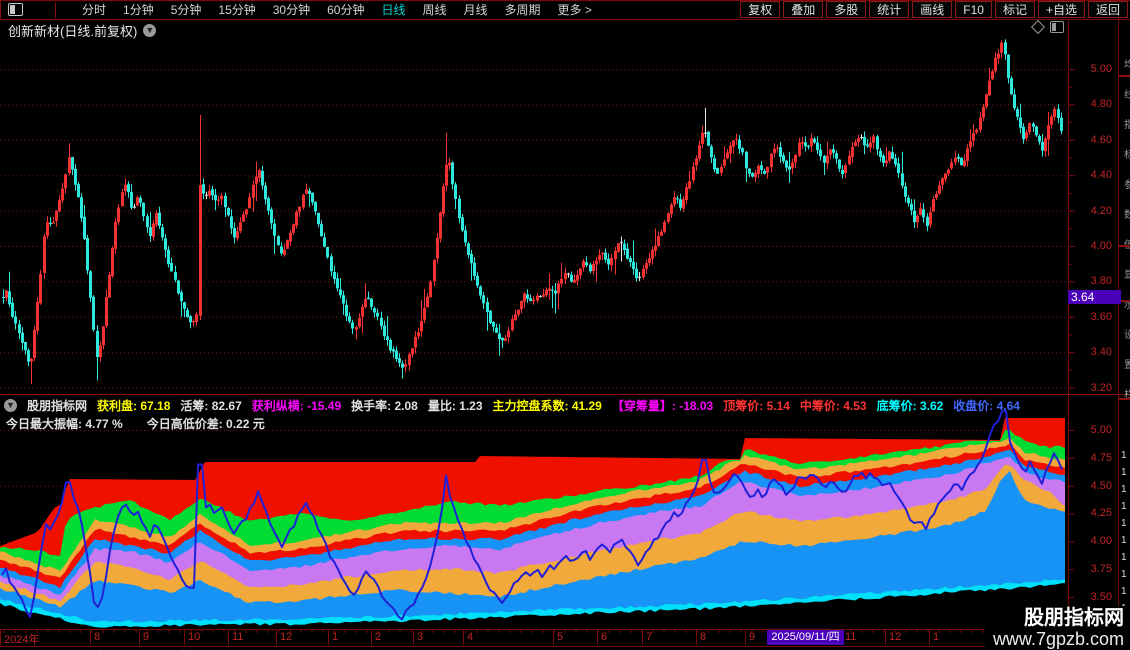  Describe the element at coordinates (470, 637) in the screenshot. I see `date-tick-label: 4` at that location.